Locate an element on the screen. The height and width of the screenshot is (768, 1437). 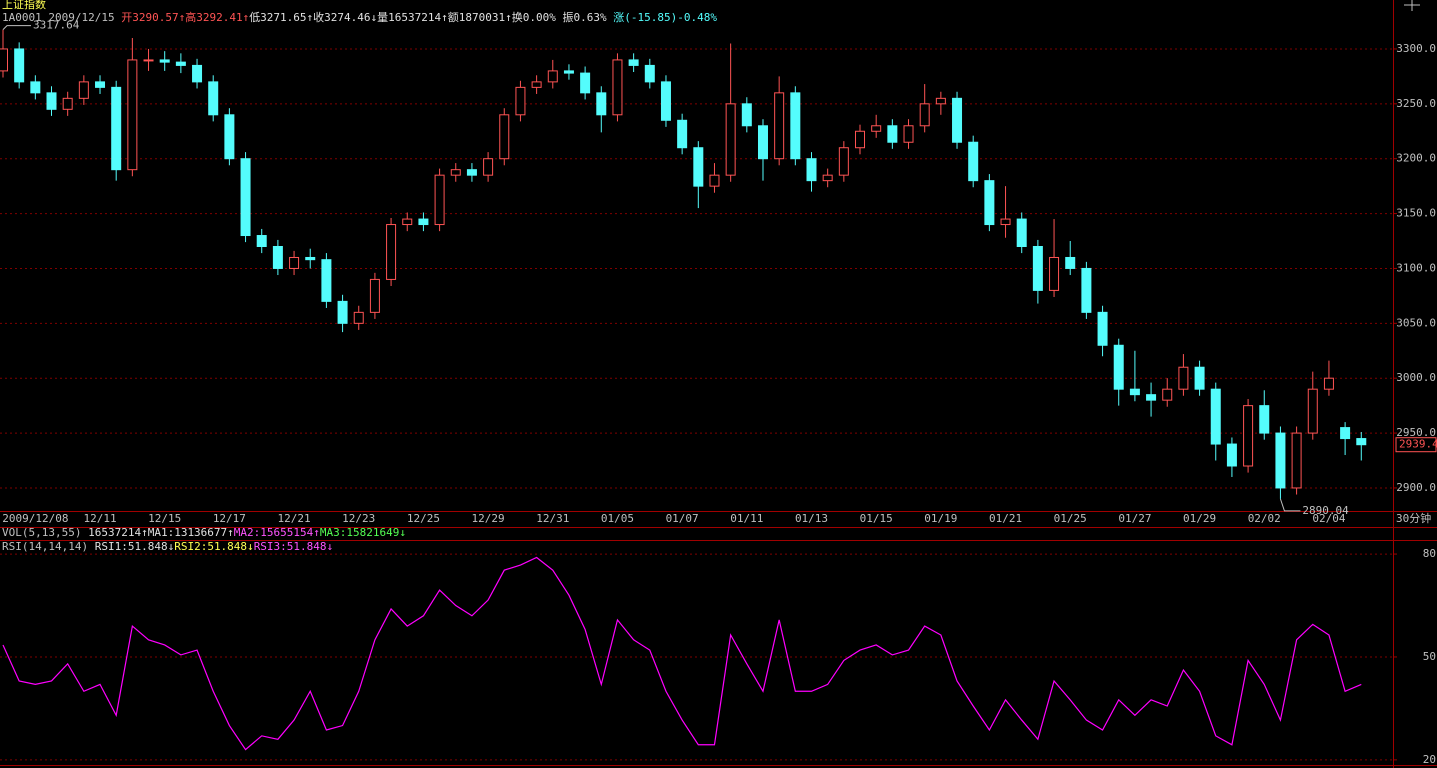
info-segment: RSI3:51.848↓ is located at coordinates (293, 546).